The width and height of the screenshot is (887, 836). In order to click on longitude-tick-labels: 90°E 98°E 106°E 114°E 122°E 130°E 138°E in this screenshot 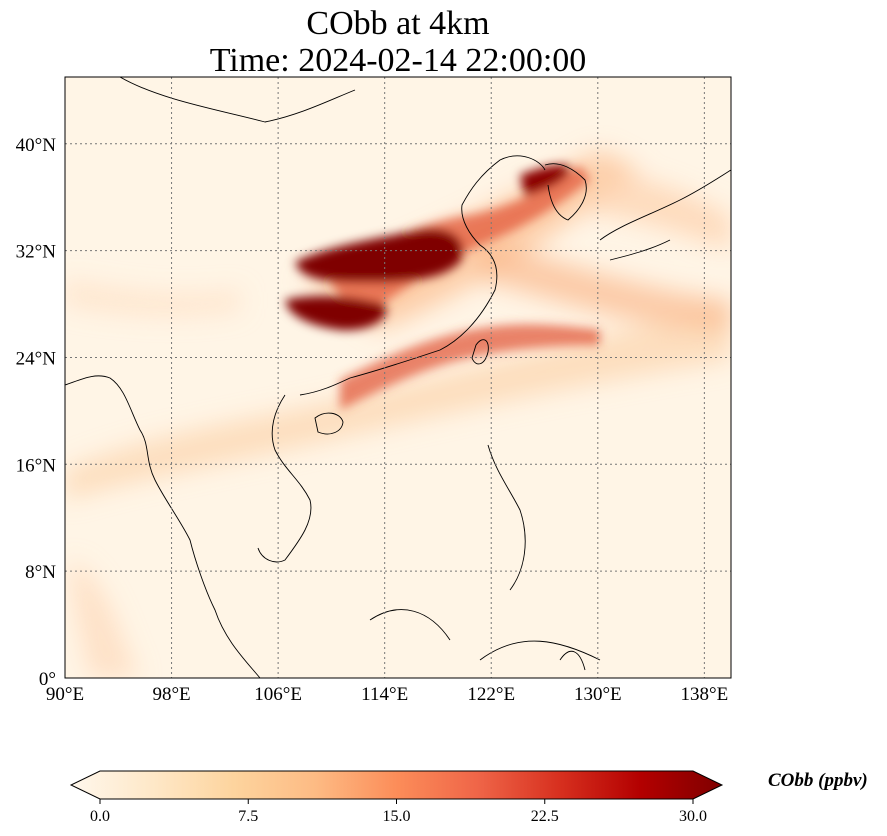, I will do `click(387, 694)`.